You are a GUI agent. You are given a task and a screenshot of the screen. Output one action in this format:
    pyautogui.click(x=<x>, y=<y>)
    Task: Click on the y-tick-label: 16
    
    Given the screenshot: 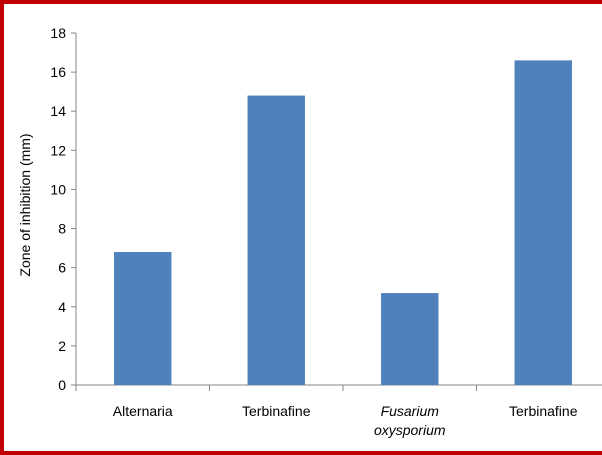 What is the action you would take?
    pyautogui.click(x=58, y=72)
    